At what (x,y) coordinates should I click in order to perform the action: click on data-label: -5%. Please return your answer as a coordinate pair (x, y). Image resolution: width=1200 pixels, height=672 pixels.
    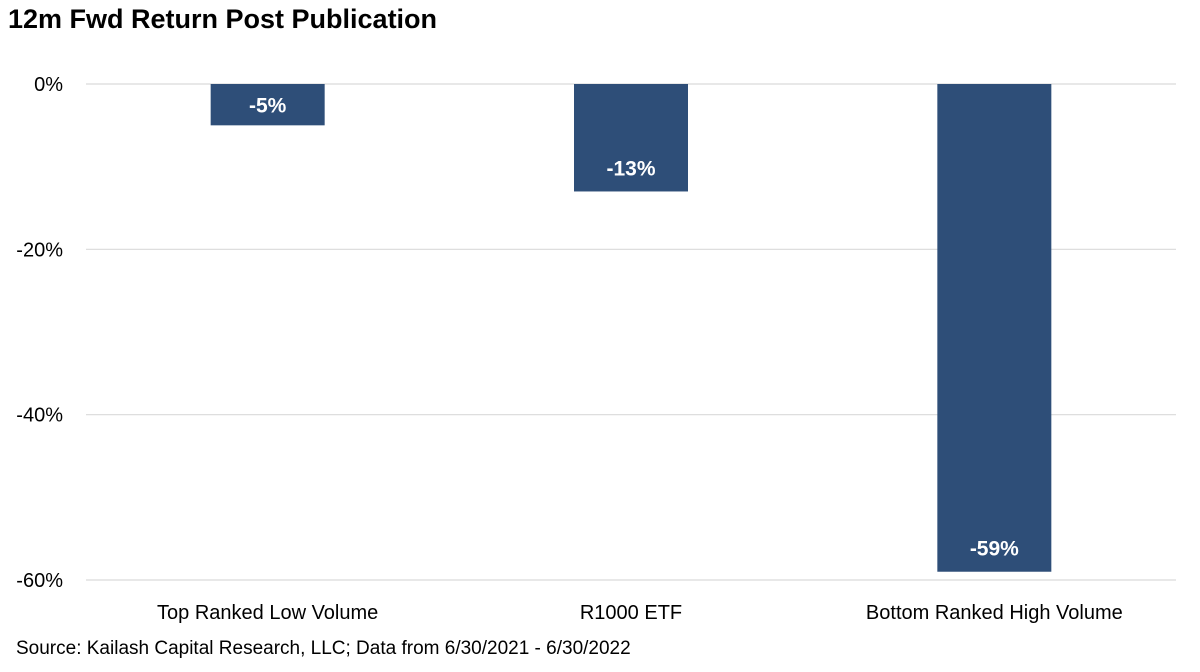
    Looking at the image, I should click on (268, 106).